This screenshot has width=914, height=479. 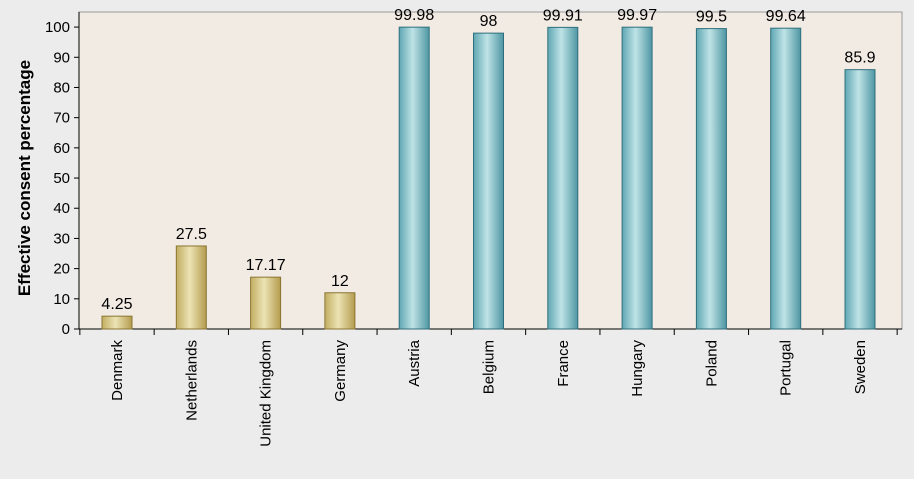 I want to click on bar-portugal, so click(x=786, y=178).